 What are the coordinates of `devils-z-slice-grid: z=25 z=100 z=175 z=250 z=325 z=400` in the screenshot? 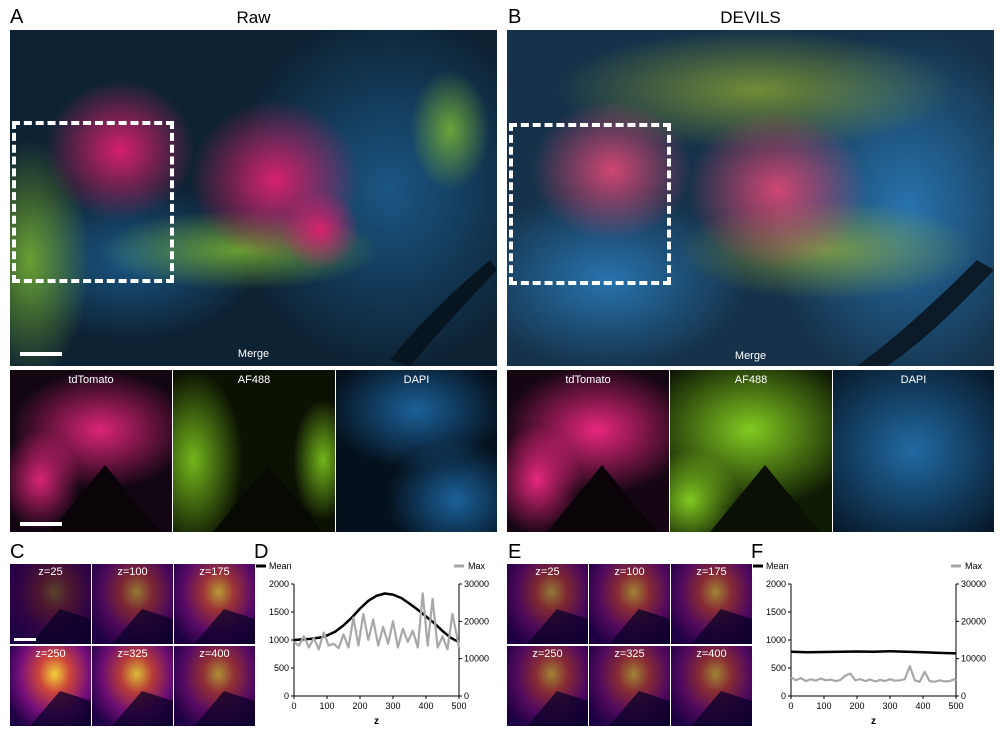 It's located at (629, 645).